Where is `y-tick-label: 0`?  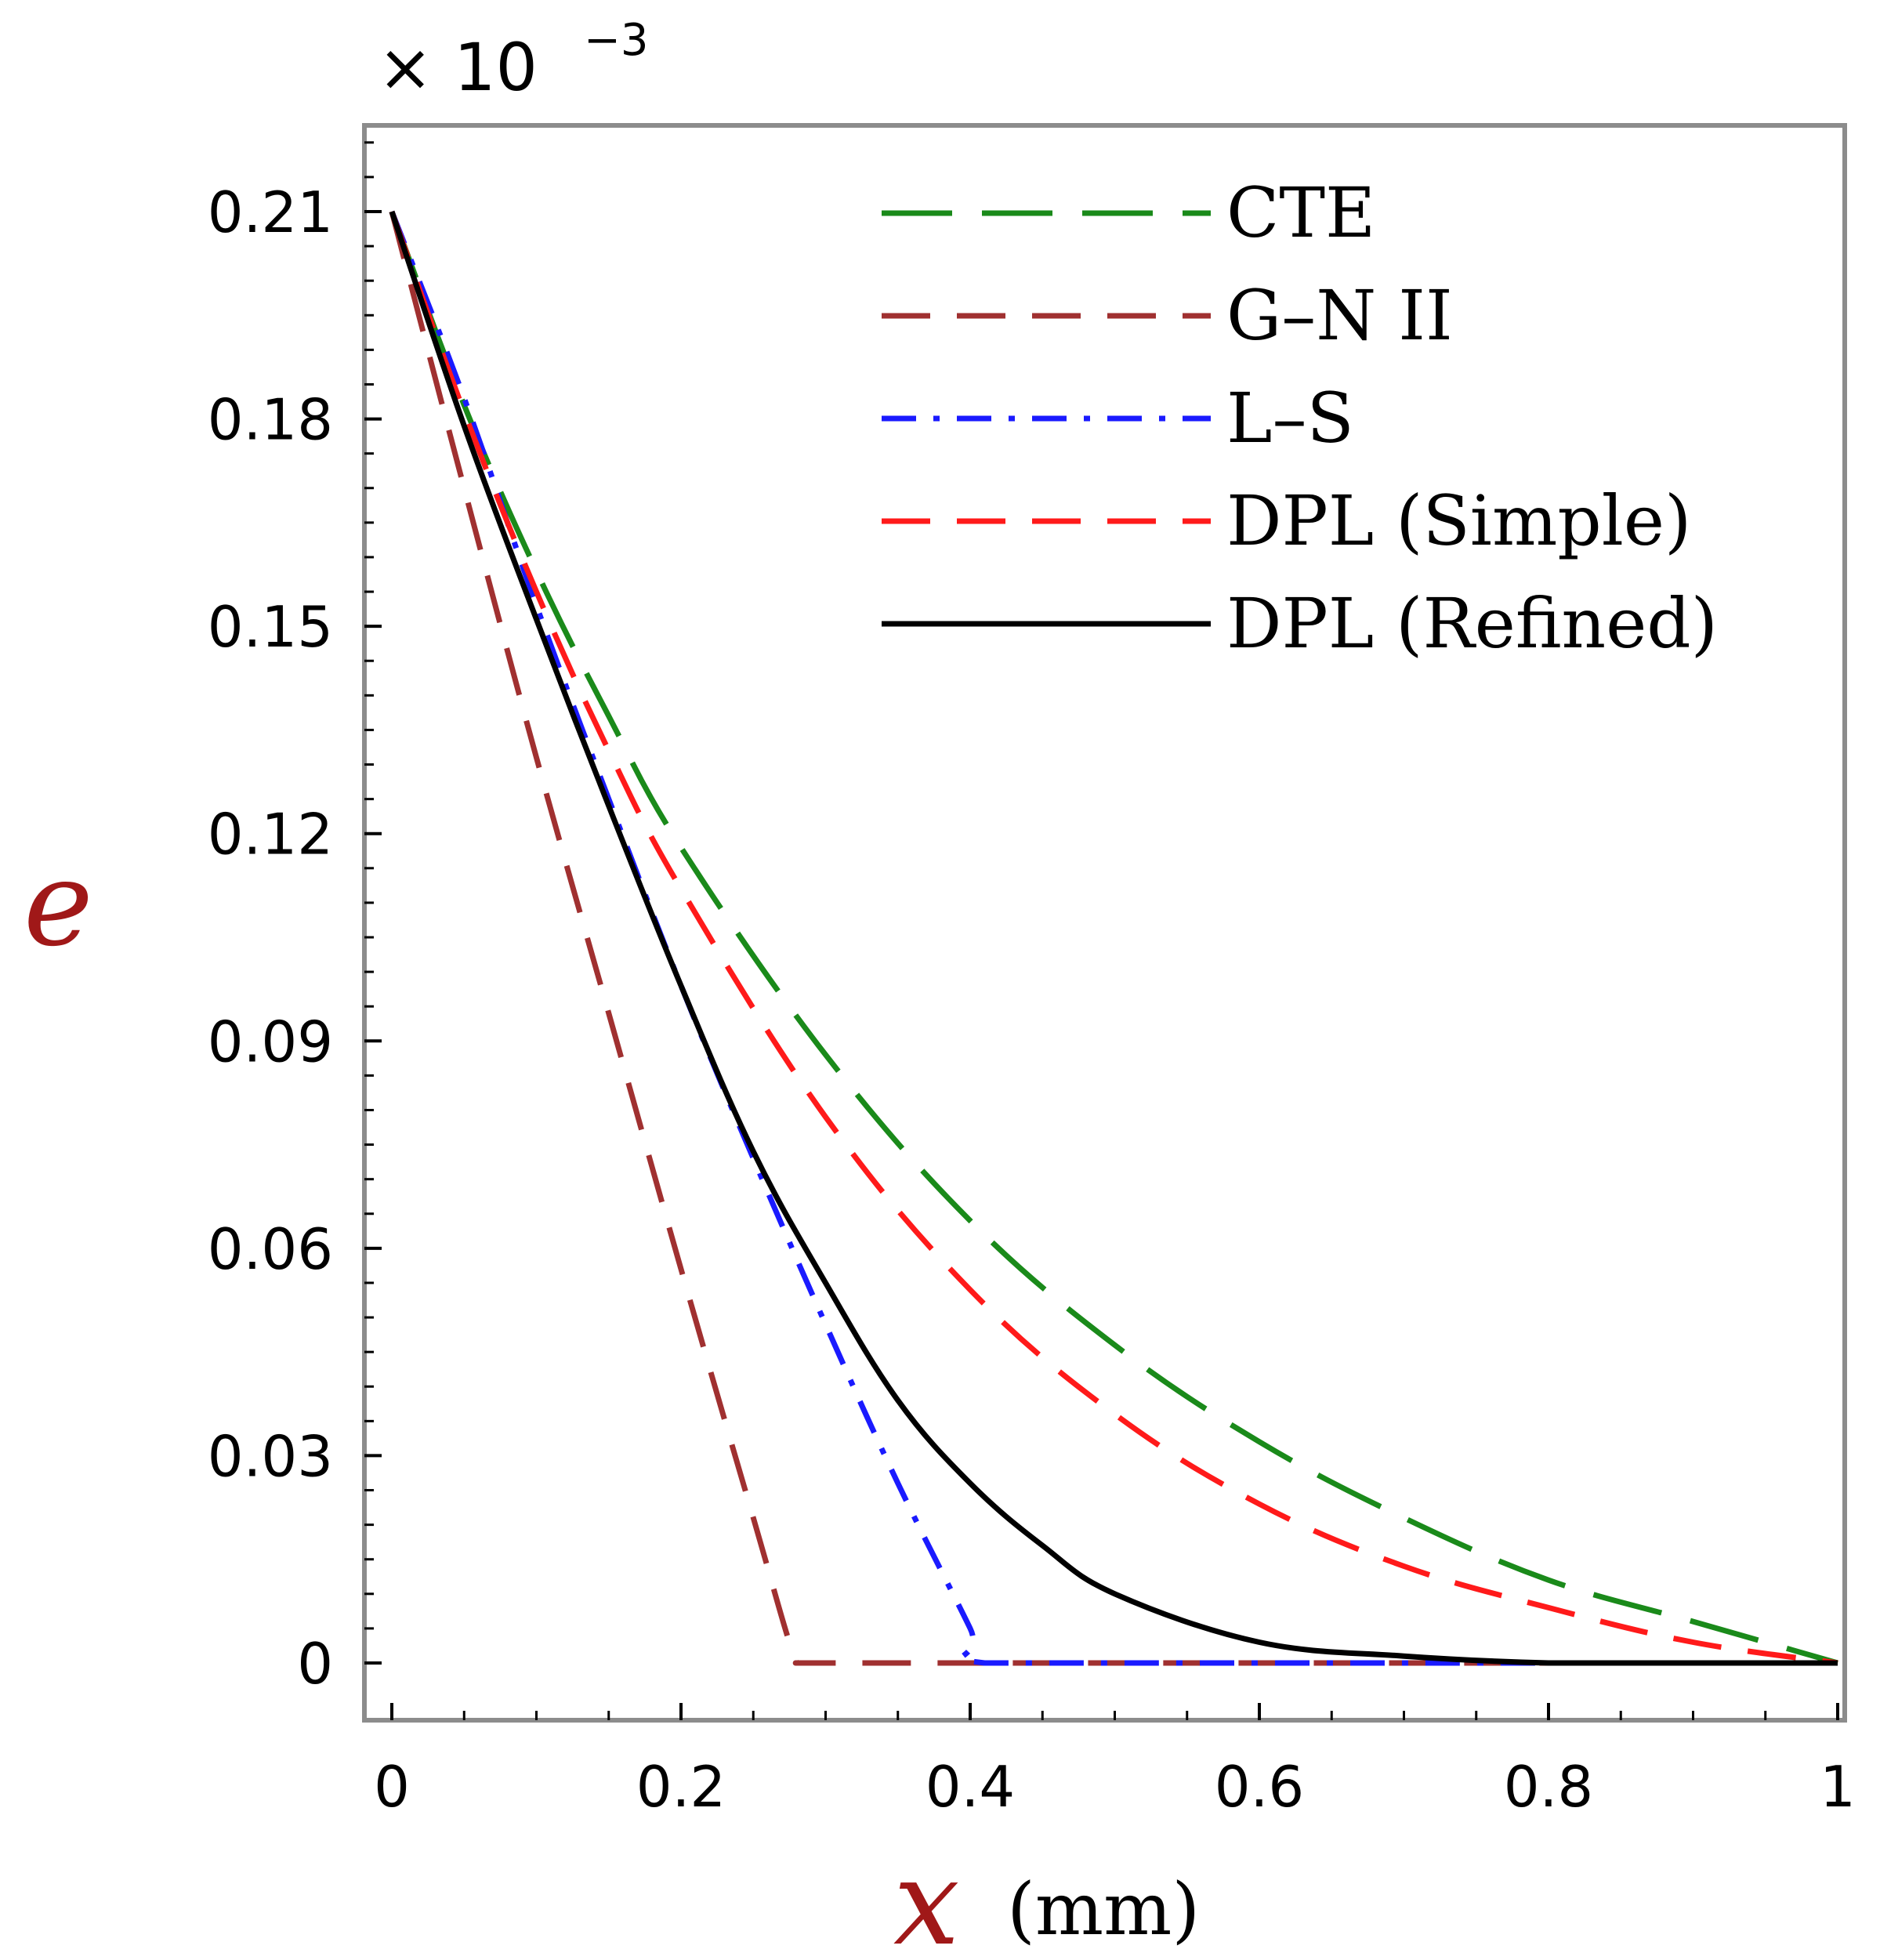
y-tick-label: 0 is located at coordinates (315, 1664).